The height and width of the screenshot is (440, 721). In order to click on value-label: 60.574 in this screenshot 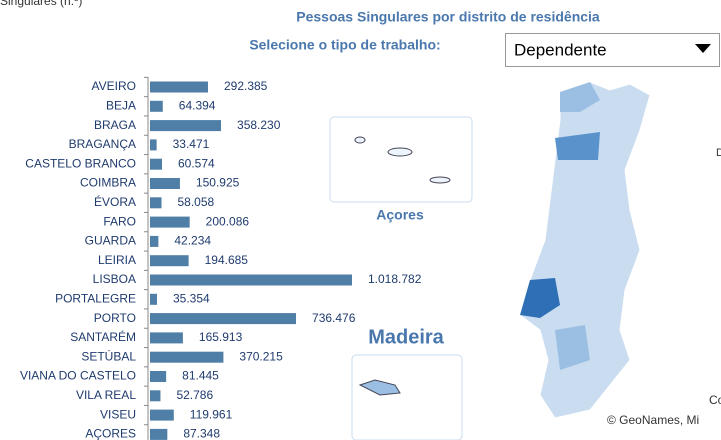, I will do `click(196, 163)`.